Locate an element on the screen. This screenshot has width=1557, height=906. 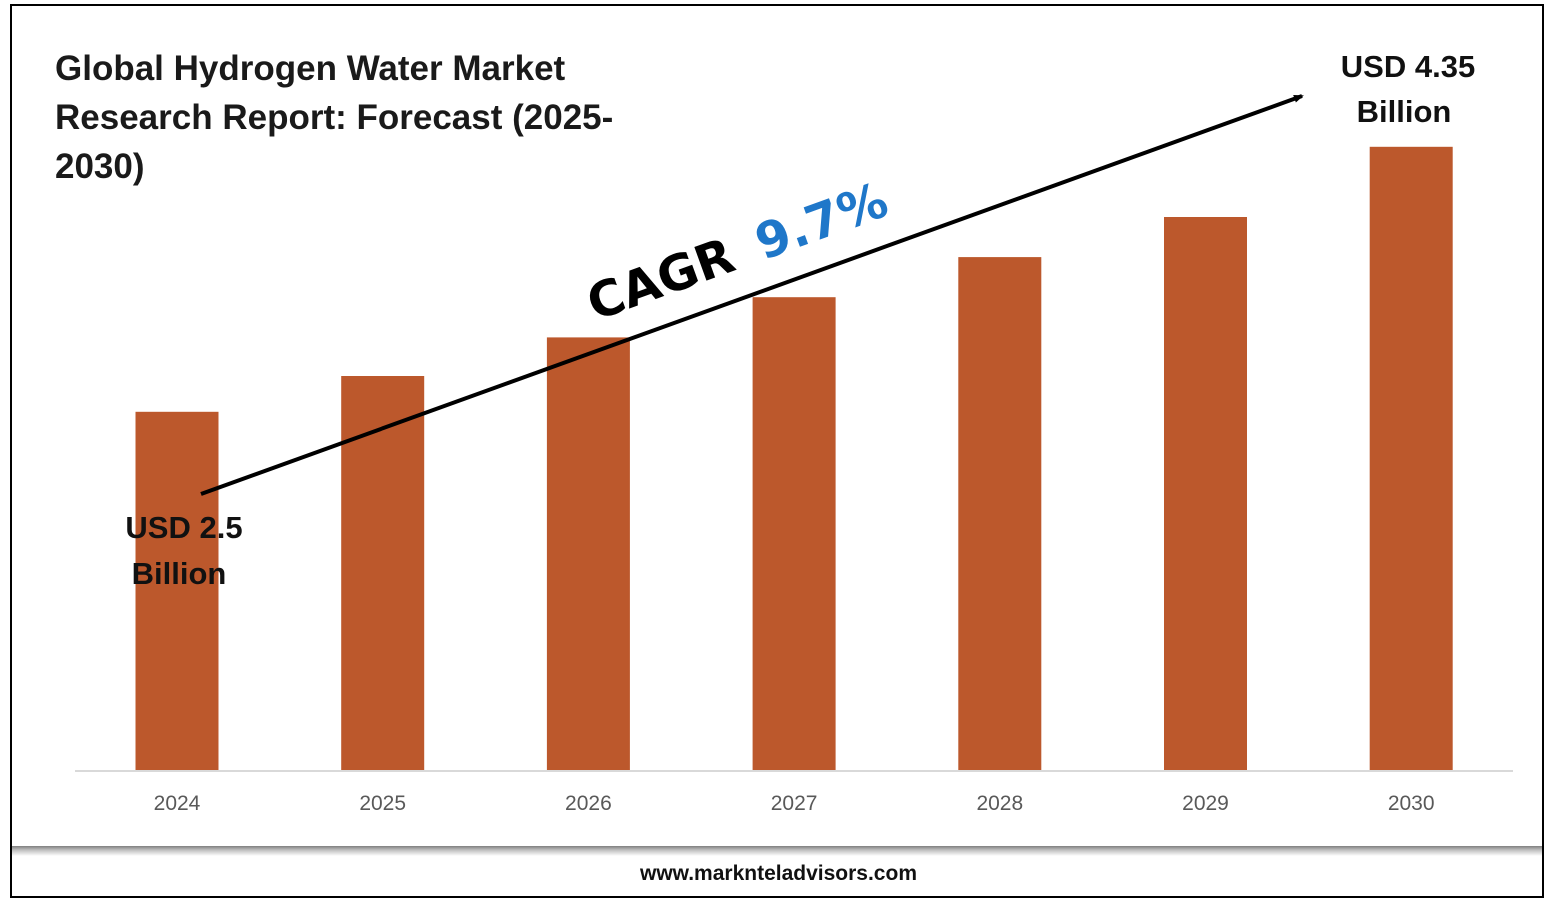
x-tick-labels: 2024 2025 2026 2027 2028 2029 2030 is located at coordinates (794, 803).